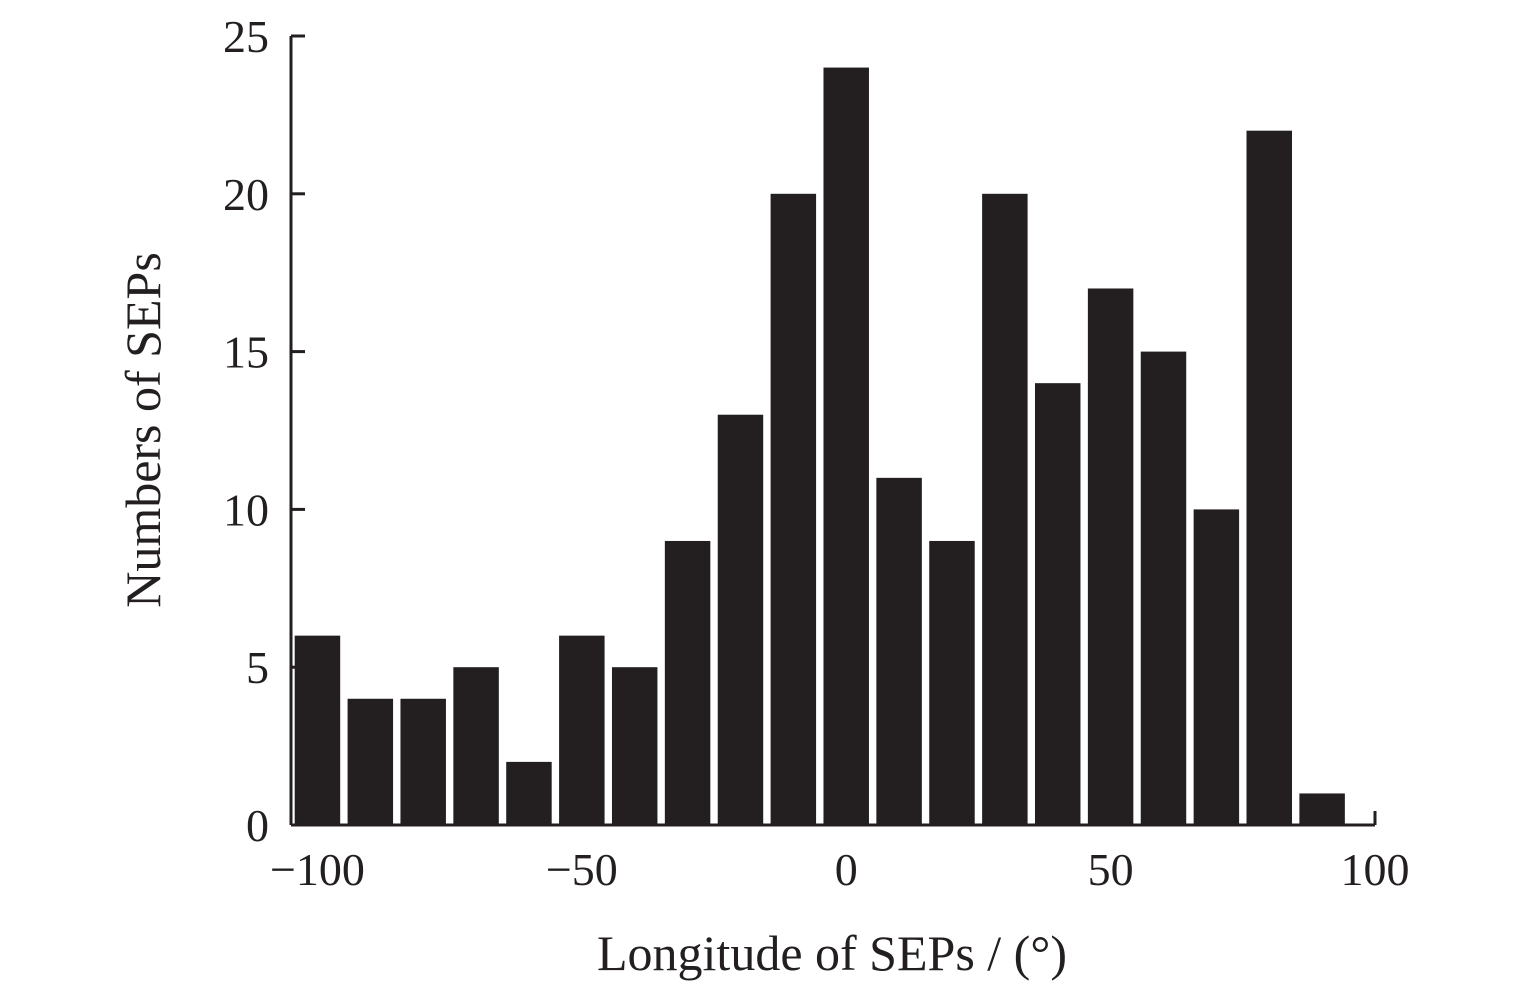  Describe the element at coordinates (257, 667) in the screenshot. I see `y-tick-label: 5` at that location.